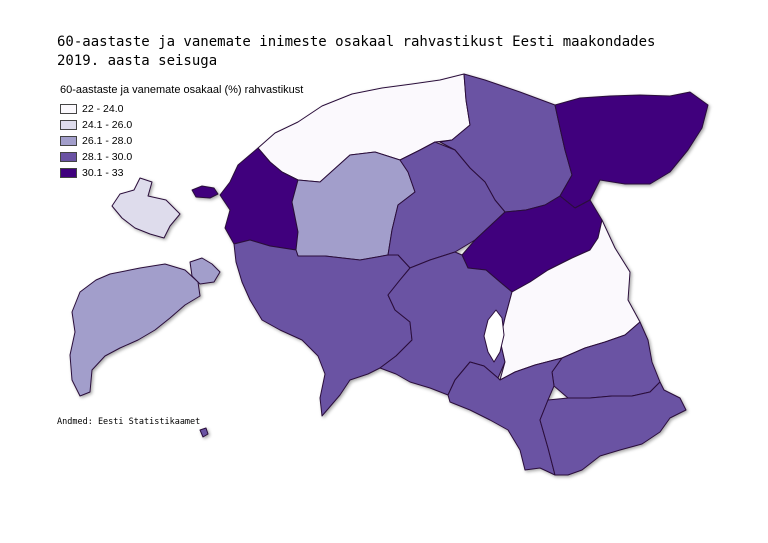 Image resolution: width=768 pixels, height=543 pixels. Describe the element at coordinates (181, 141) in the screenshot. I see `legend-item: 26.1 - 28.0` at that location.